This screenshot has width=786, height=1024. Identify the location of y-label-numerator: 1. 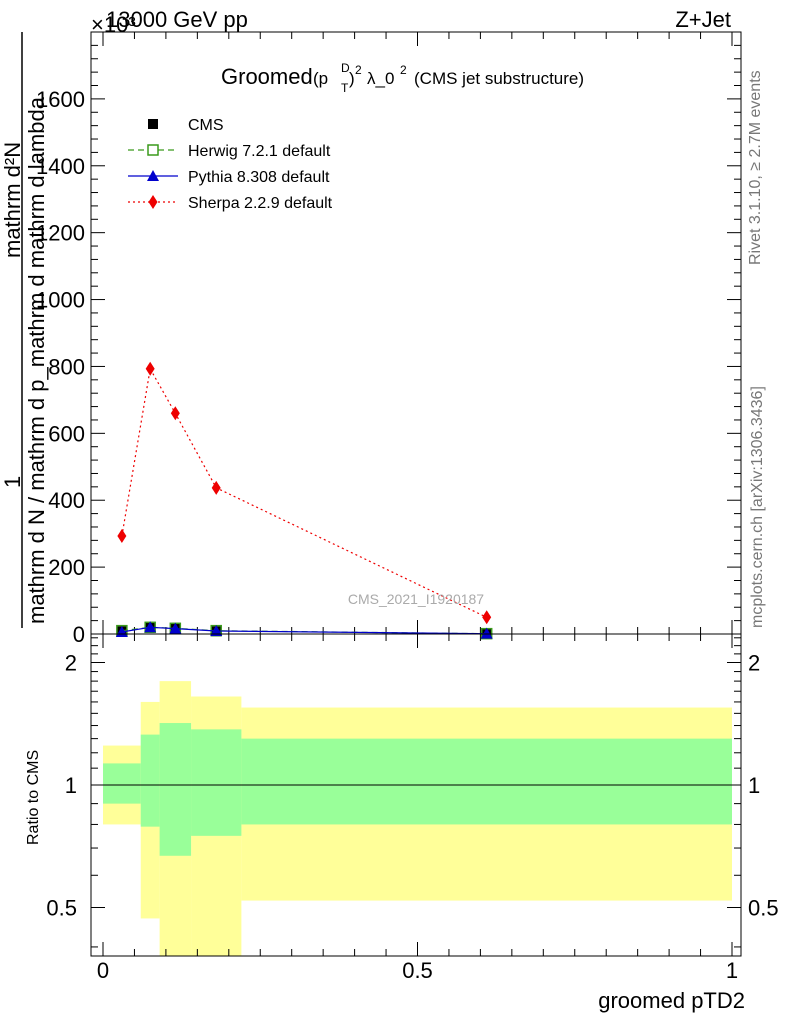
(12, 482).